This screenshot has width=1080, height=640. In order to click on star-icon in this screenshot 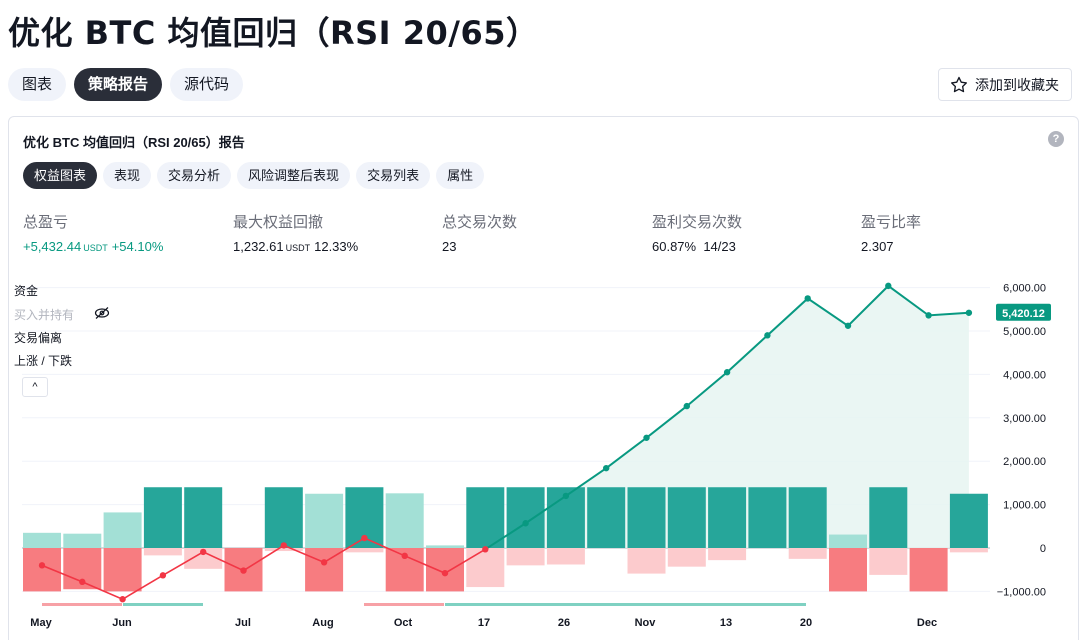, I will do `click(959, 84)`.